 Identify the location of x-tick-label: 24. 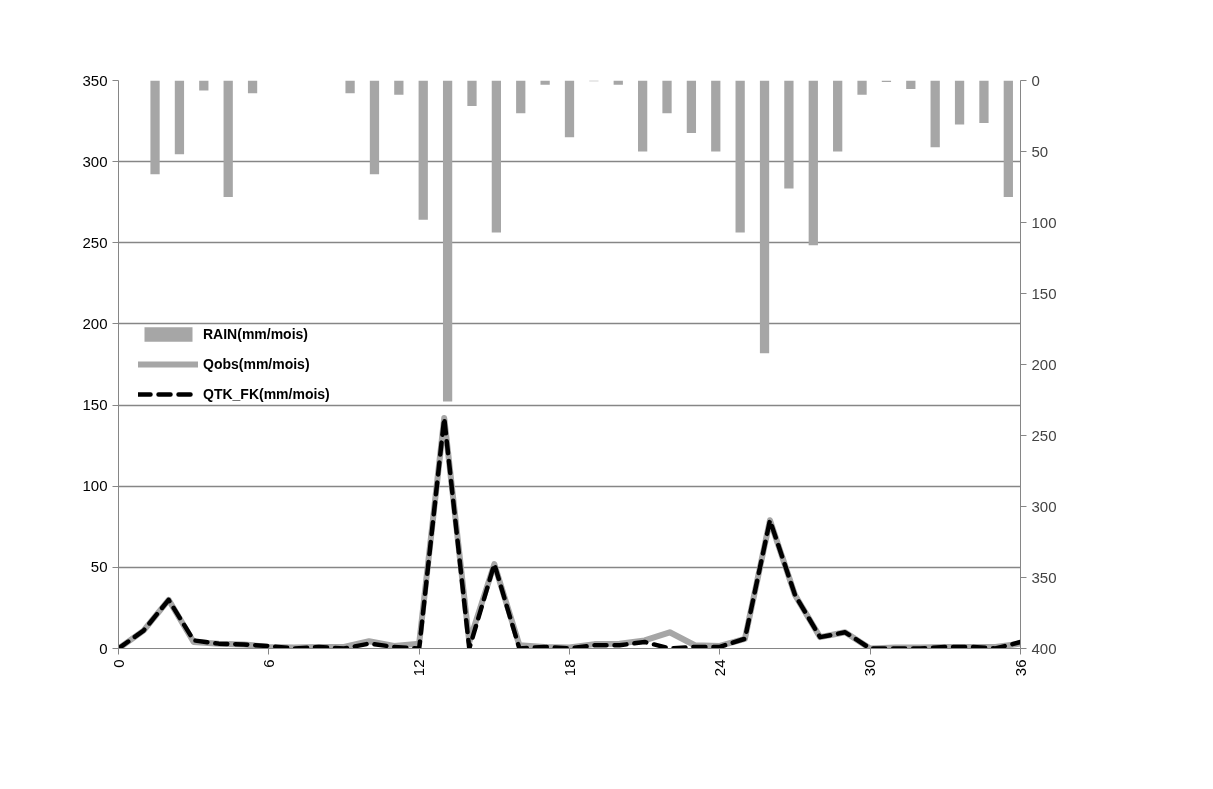
(719, 668).